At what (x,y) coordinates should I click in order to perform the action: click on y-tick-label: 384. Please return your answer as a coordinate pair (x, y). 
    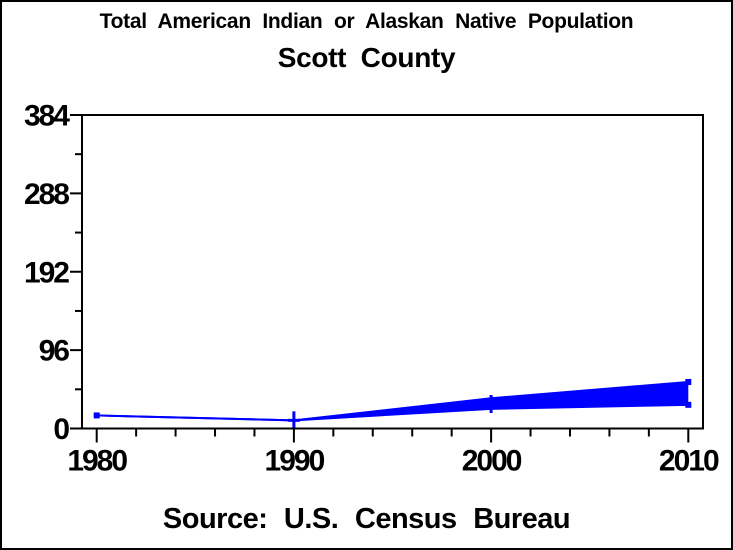
    Looking at the image, I should click on (47, 116).